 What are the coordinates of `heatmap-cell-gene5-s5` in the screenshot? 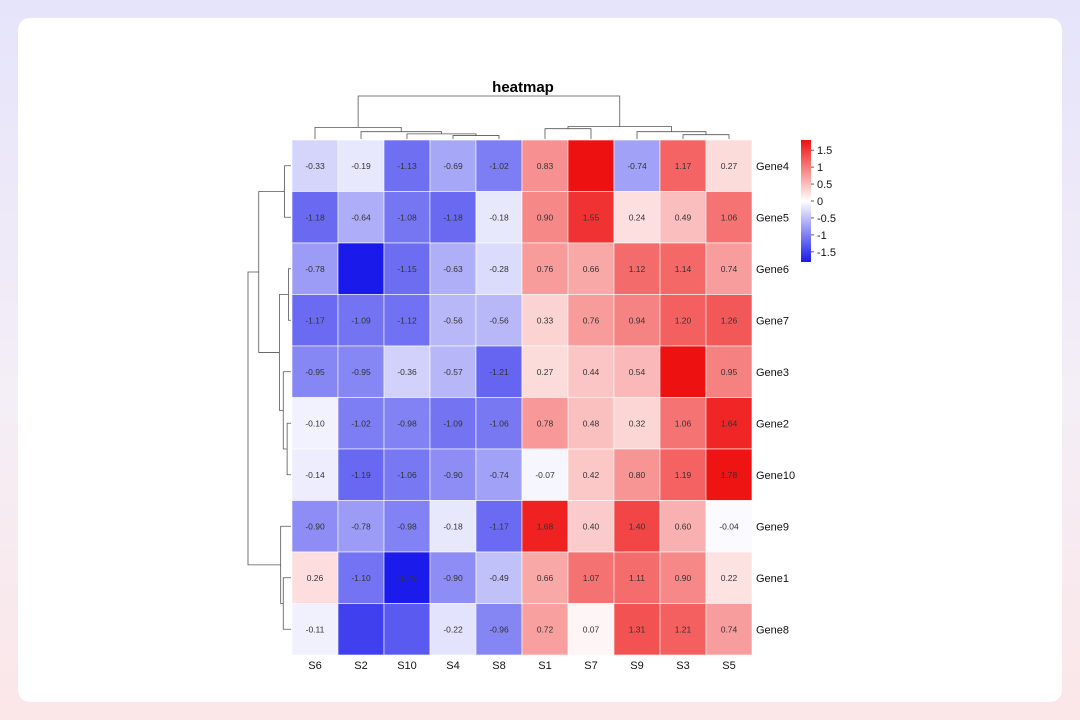 It's located at (729, 217).